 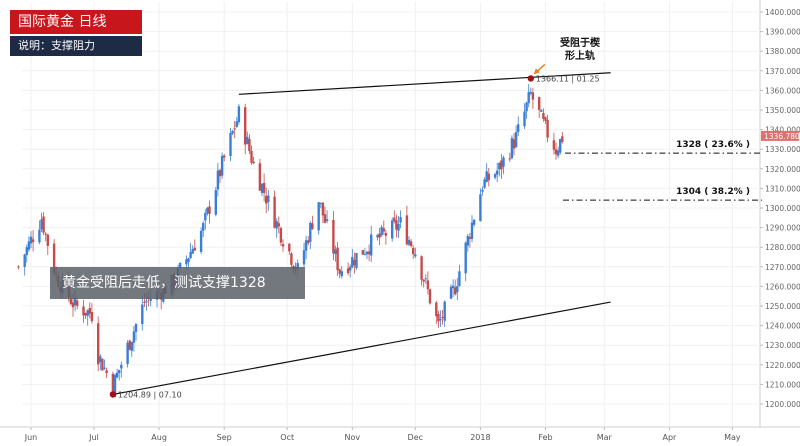 What do you see at coordinates (224, 437) in the screenshot?
I see `x-tick-label: Sep` at bounding box center [224, 437].